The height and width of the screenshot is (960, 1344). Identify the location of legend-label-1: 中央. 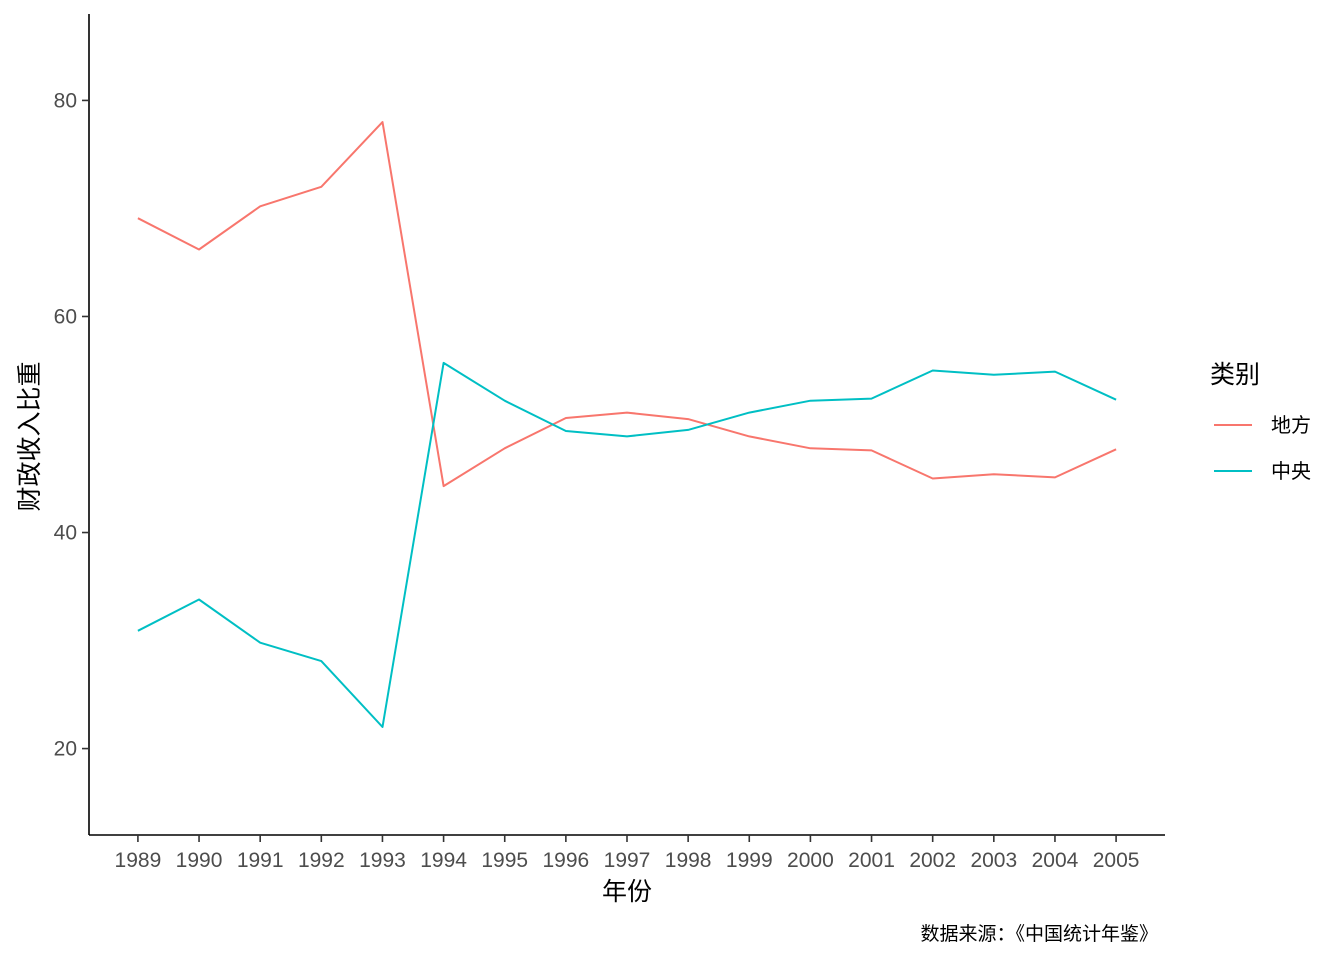
(1291, 471).